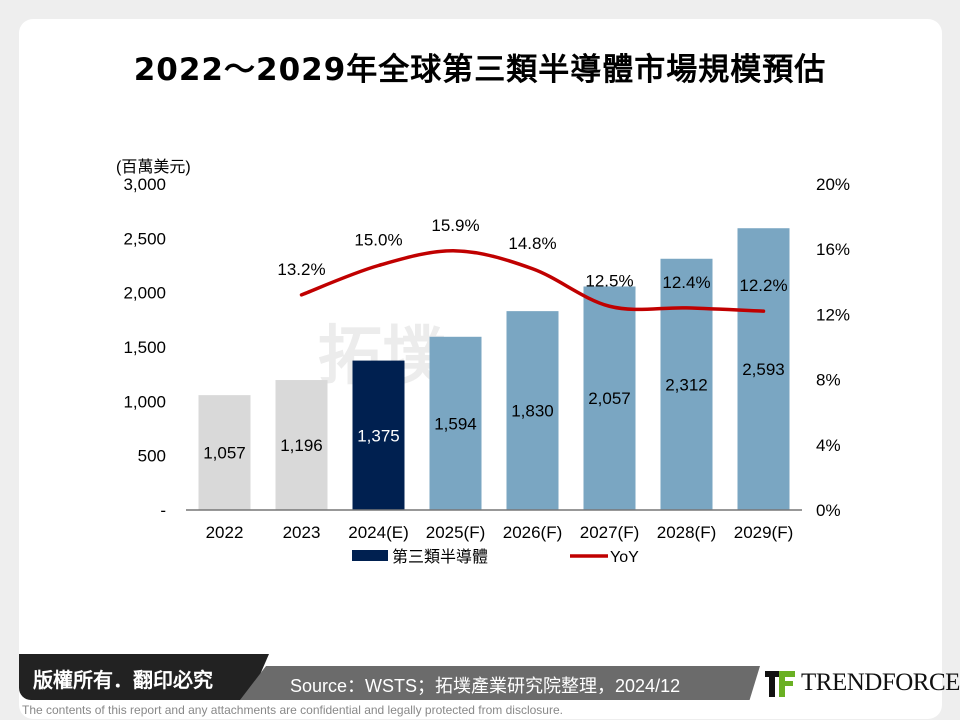 This screenshot has width=960, height=720. I want to click on legend-label-bar: 第三類半導體, so click(440, 556).